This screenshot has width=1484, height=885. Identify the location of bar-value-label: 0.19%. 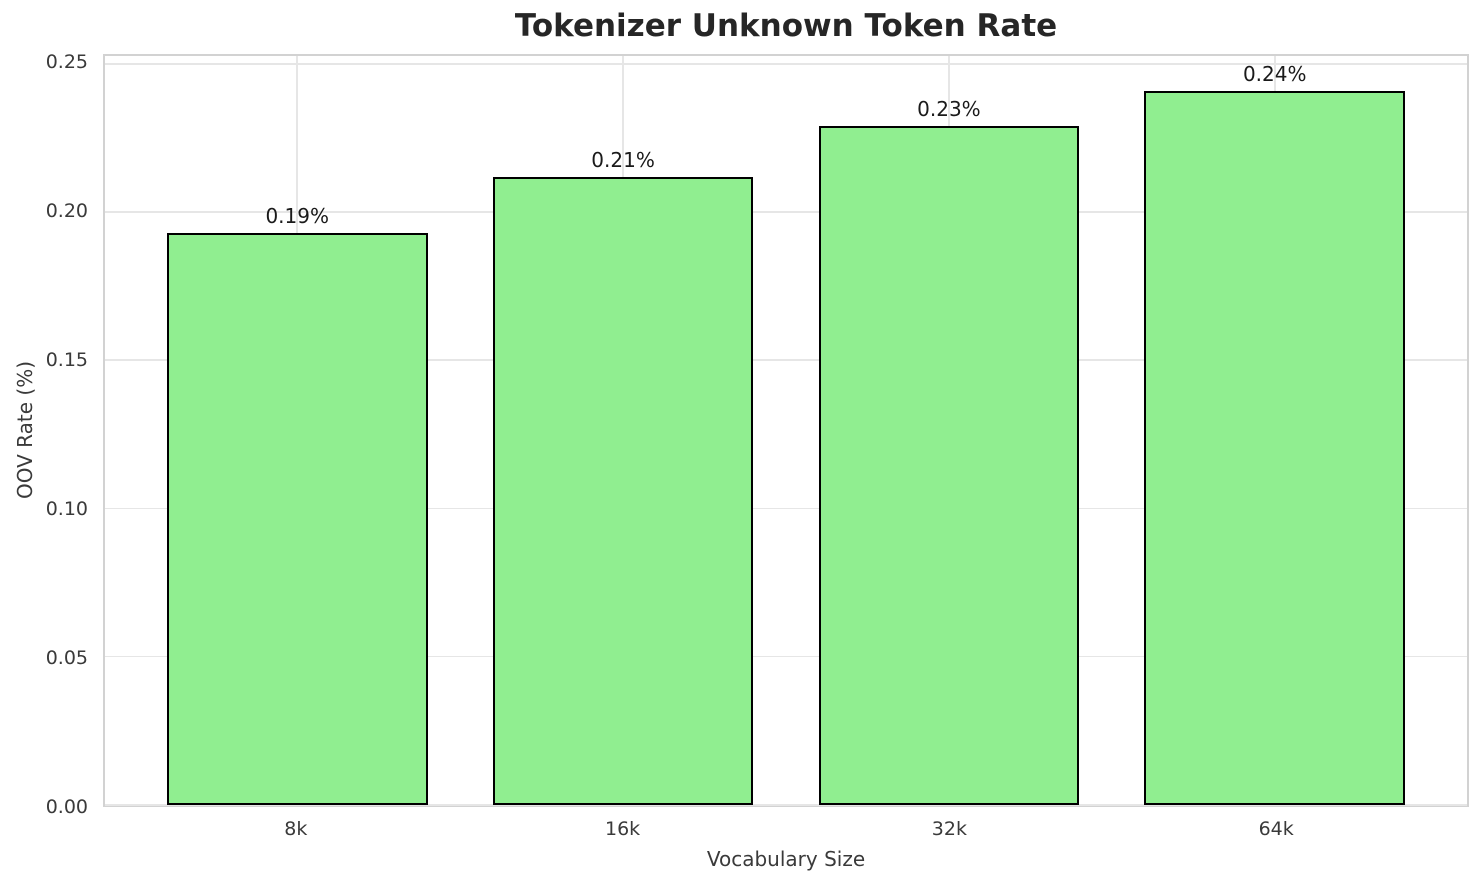
(297, 215).